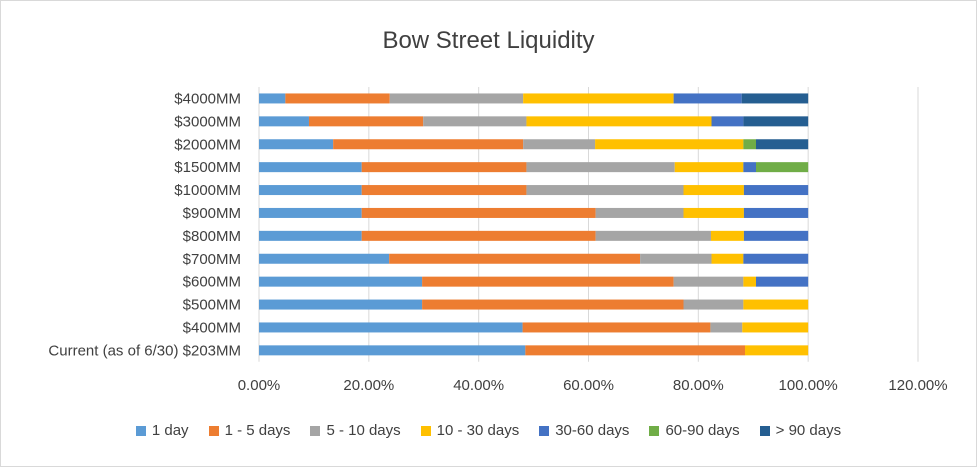 The height and width of the screenshot is (467, 977). What do you see at coordinates (588, 385) in the screenshot?
I see `x-tick-label: 60.00%` at bounding box center [588, 385].